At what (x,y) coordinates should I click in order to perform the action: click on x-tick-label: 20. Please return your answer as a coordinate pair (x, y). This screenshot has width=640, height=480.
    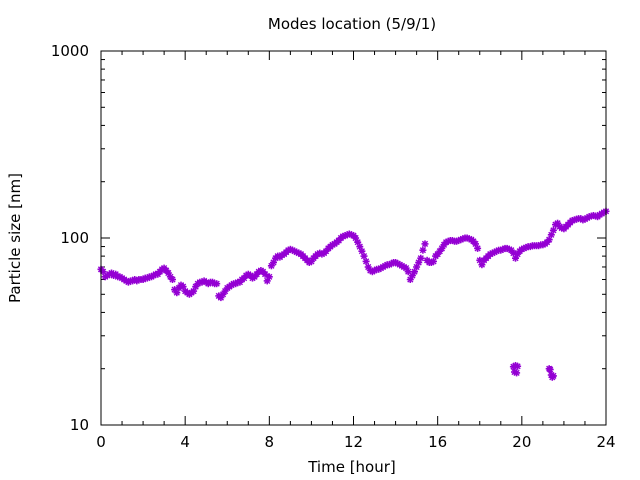
    Looking at the image, I should click on (521, 442).